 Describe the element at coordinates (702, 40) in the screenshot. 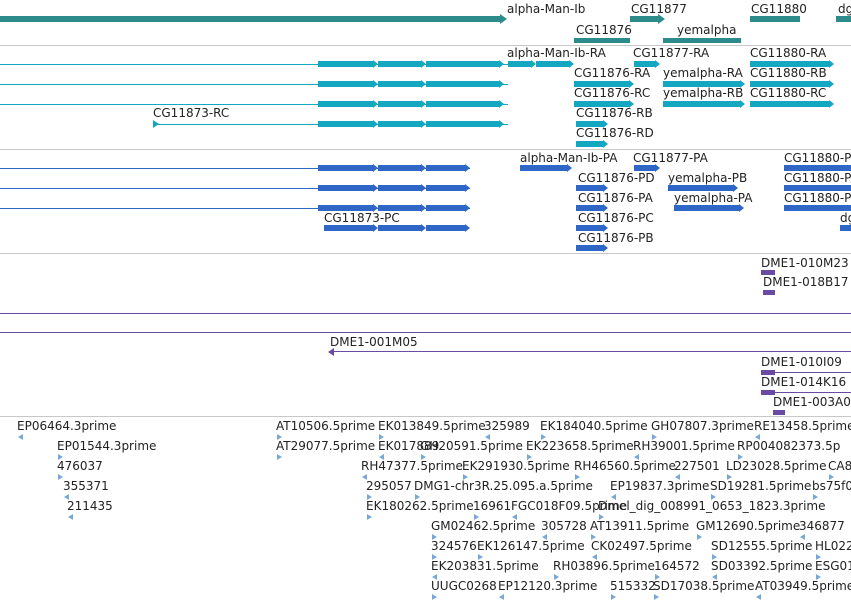

I see `gene-yemalpha` at that location.